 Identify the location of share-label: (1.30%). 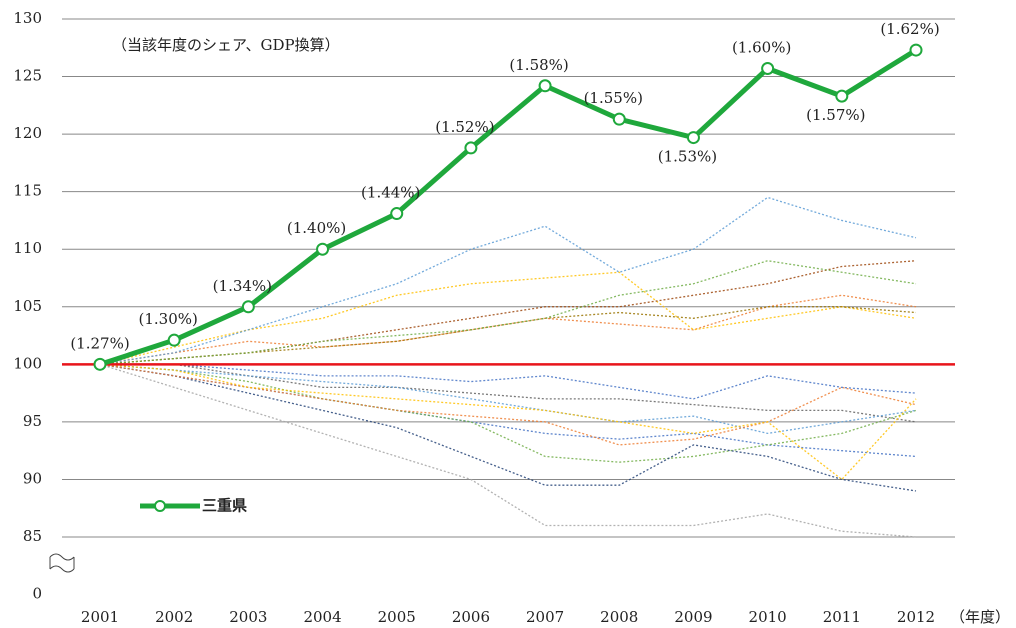
(168, 319).